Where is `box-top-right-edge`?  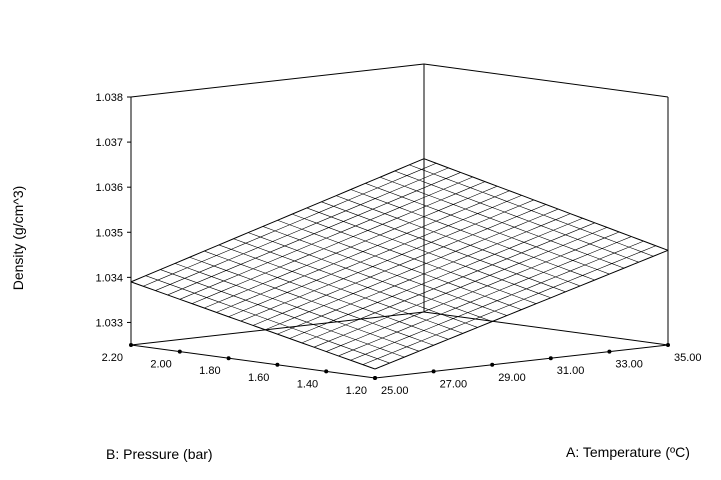 box-top-right-edge is located at coordinates (546, 80).